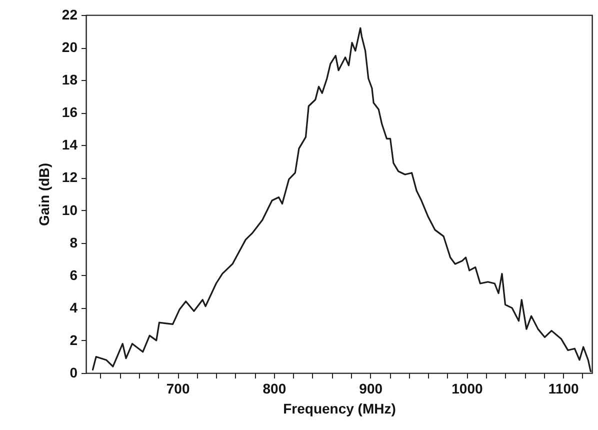  Describe the element at coordinates (74, 372) in the screenshot. I see `y-tick-label: 0` at that location.